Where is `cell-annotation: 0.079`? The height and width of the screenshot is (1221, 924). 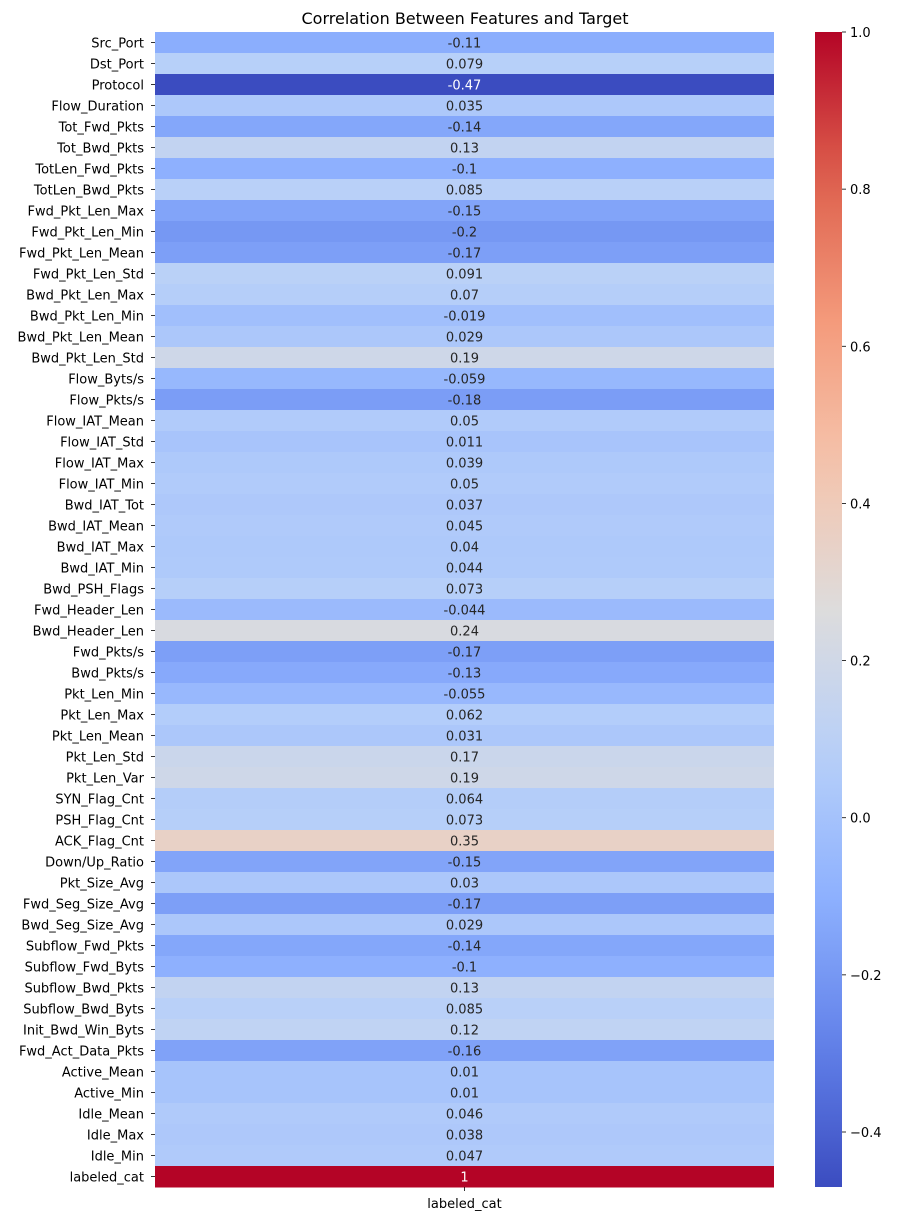 cell-annotation: 0.079 is located at coordinates (464, 65).